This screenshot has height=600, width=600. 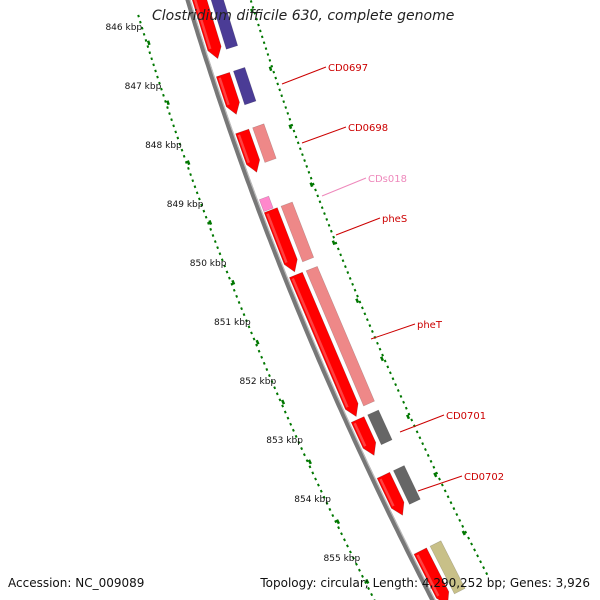 I want to click on gene-label: pheS, so click(x=394, y=219).